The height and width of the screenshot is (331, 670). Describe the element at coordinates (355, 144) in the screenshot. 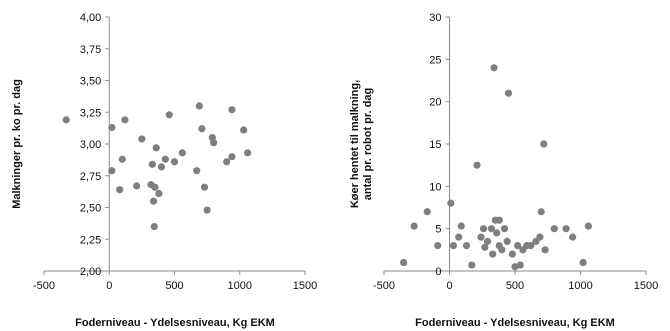

I see `y-axis-title-line: Køer hentet til malkning,` at that location.